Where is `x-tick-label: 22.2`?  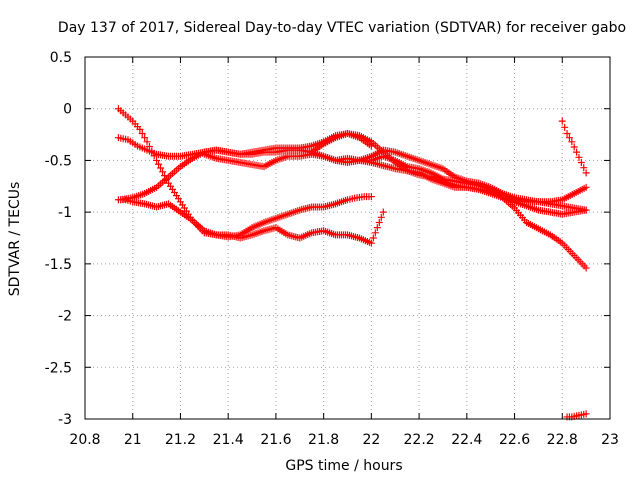 x-tick-label: 22.2 is located at coordinates (419, 440).